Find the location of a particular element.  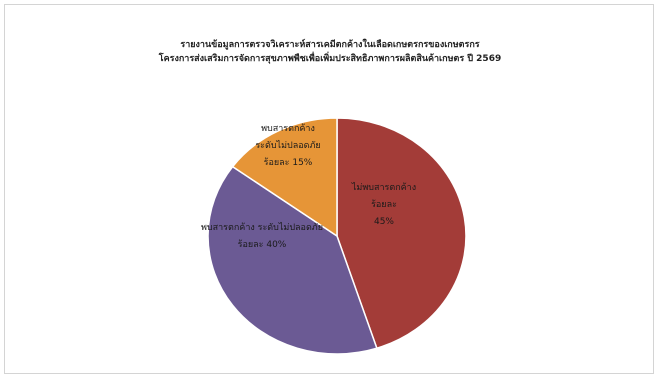

pie-slice-label-line: ร้อยละ is located at coordinates (384, 204).